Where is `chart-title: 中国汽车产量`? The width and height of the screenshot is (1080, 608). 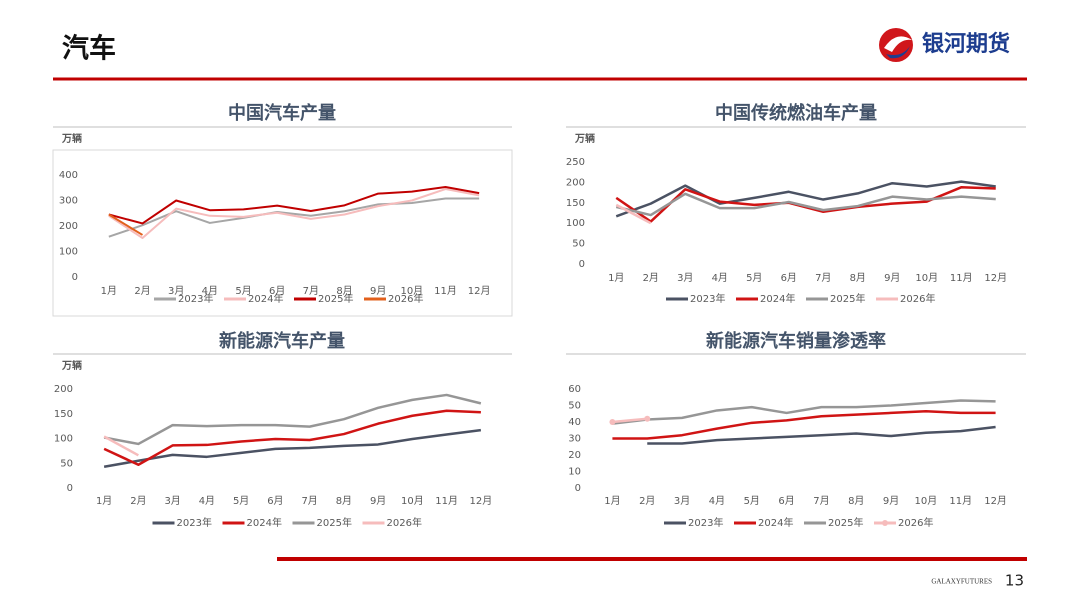 chart-title: 中国汽车产量 is located at coordinates (282, 113).